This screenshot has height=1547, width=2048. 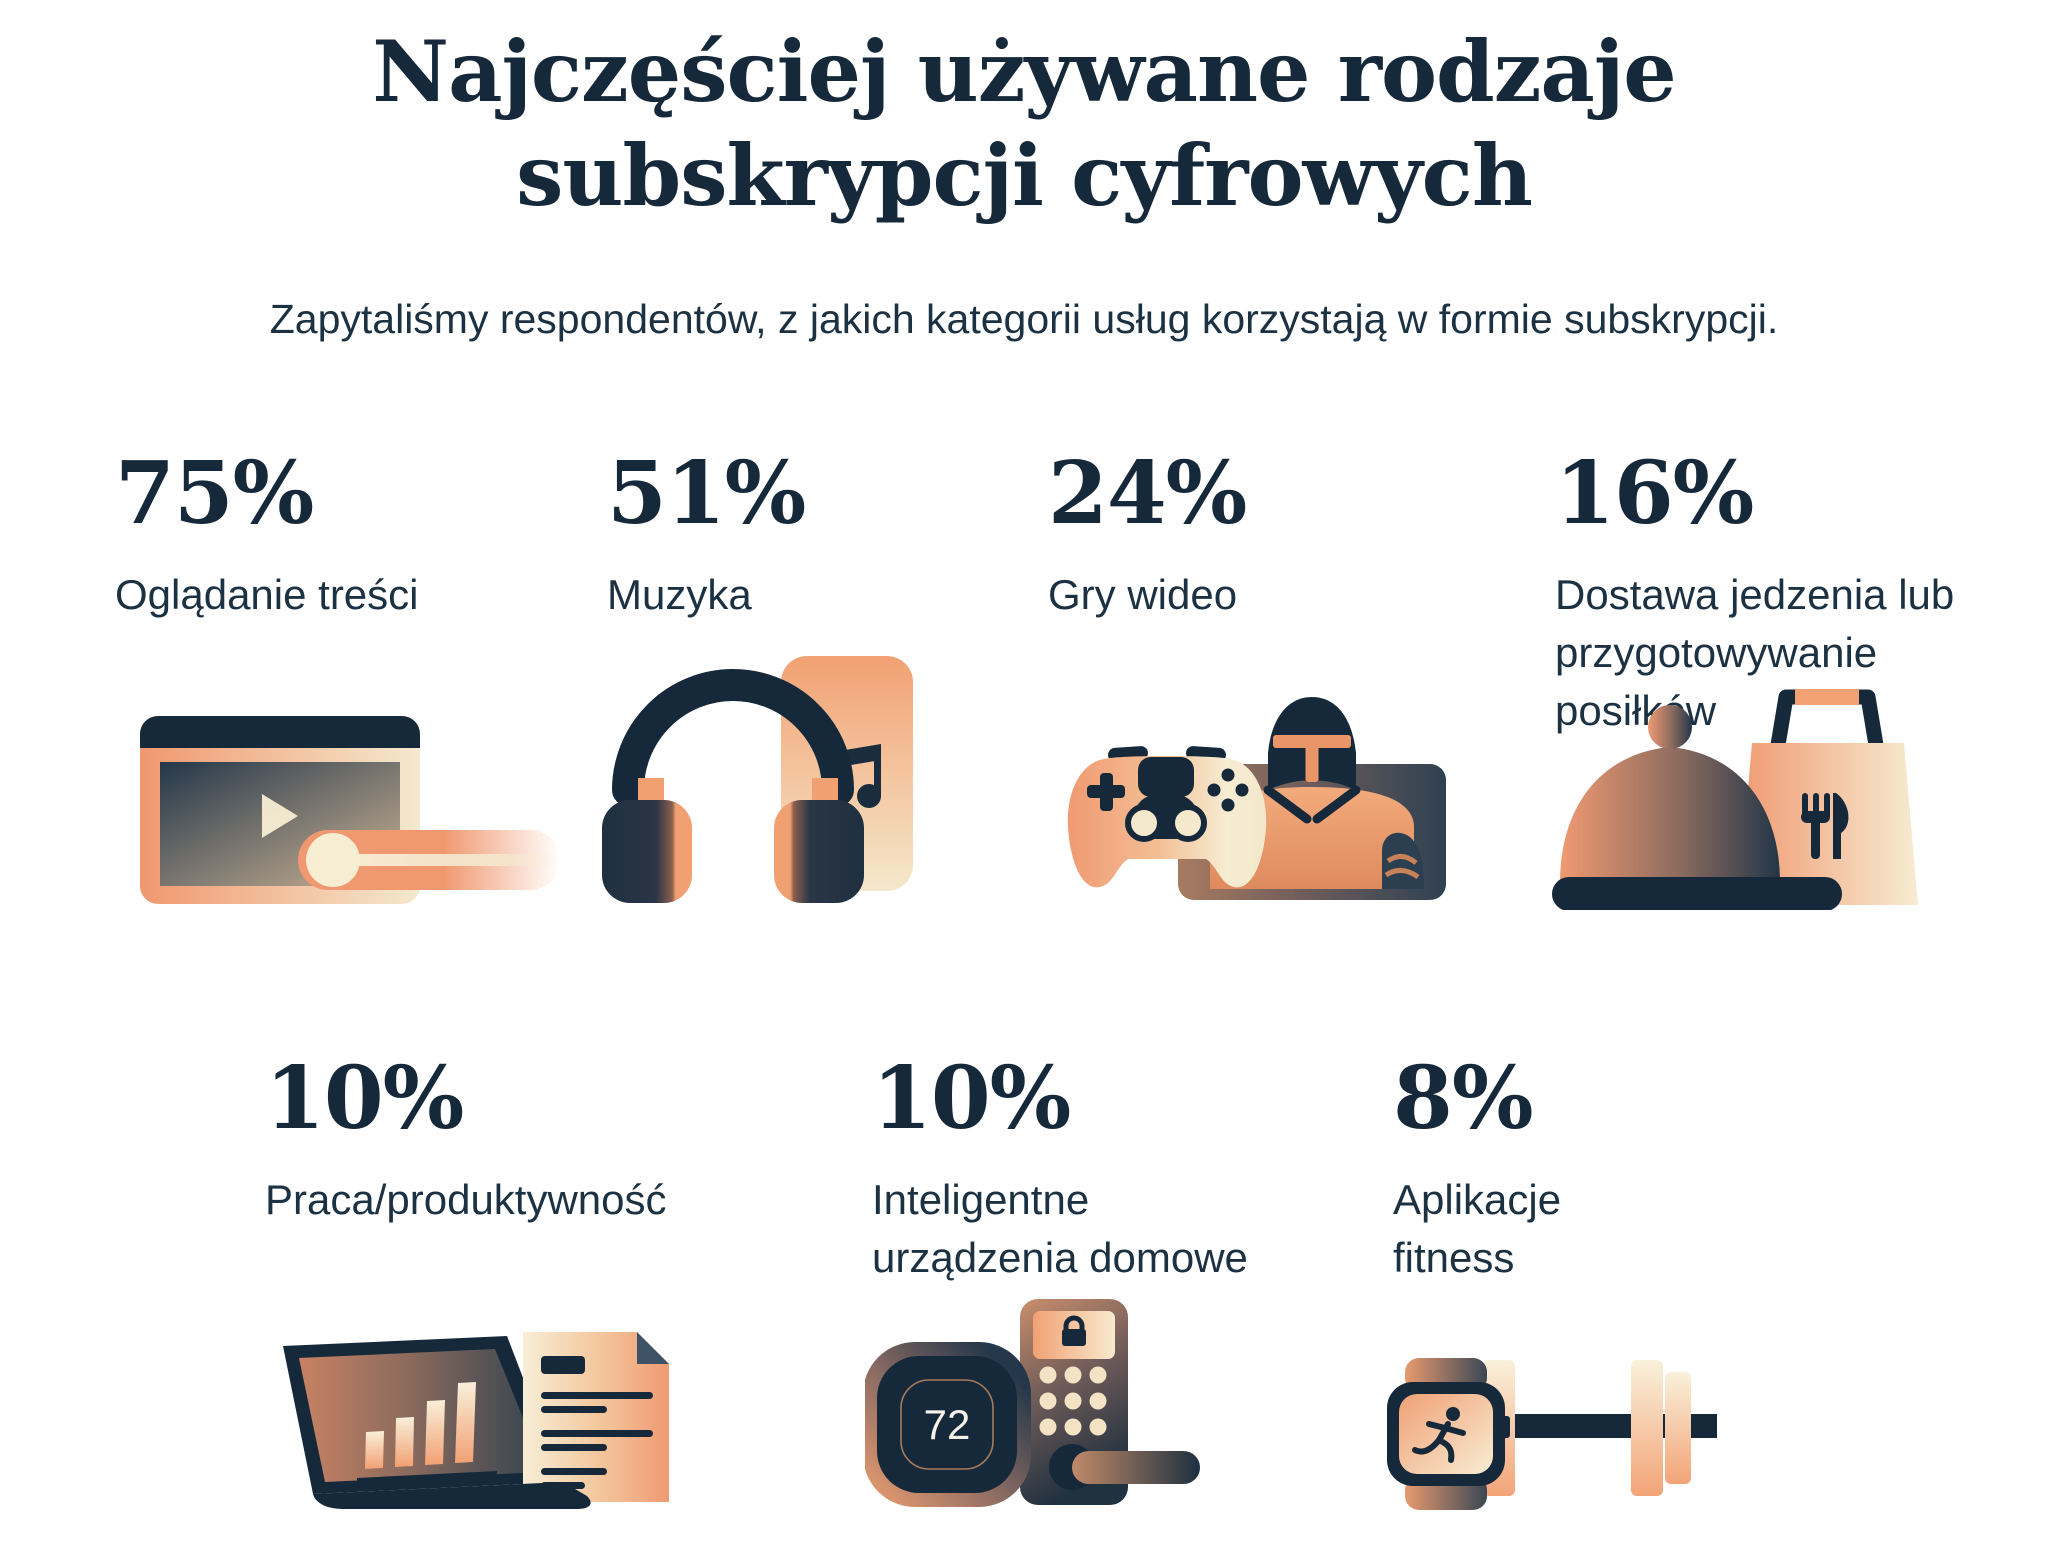 I want to click on lock-handle-bar, so click(x=1136, y=1467).